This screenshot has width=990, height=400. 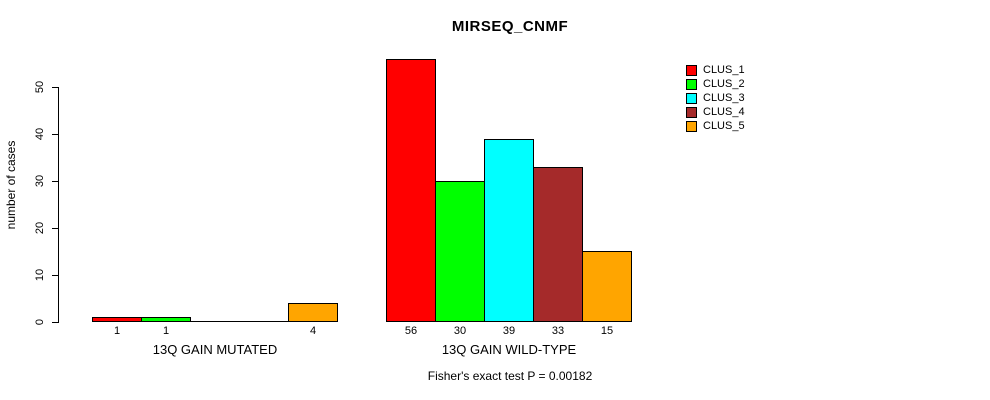 I want to click on legend-item-clus_1: CLUS_1, so click(x=715, y=70).